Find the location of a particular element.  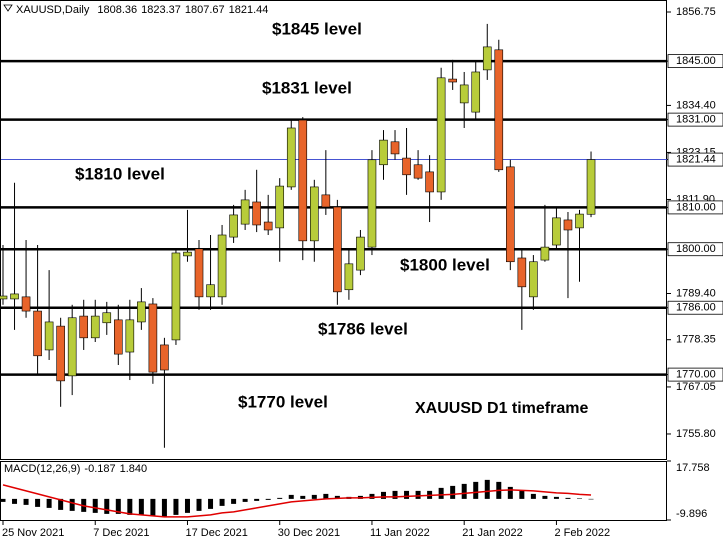

x-tick-label: 21 Jan 2022 is located at coordinates (492, 533).